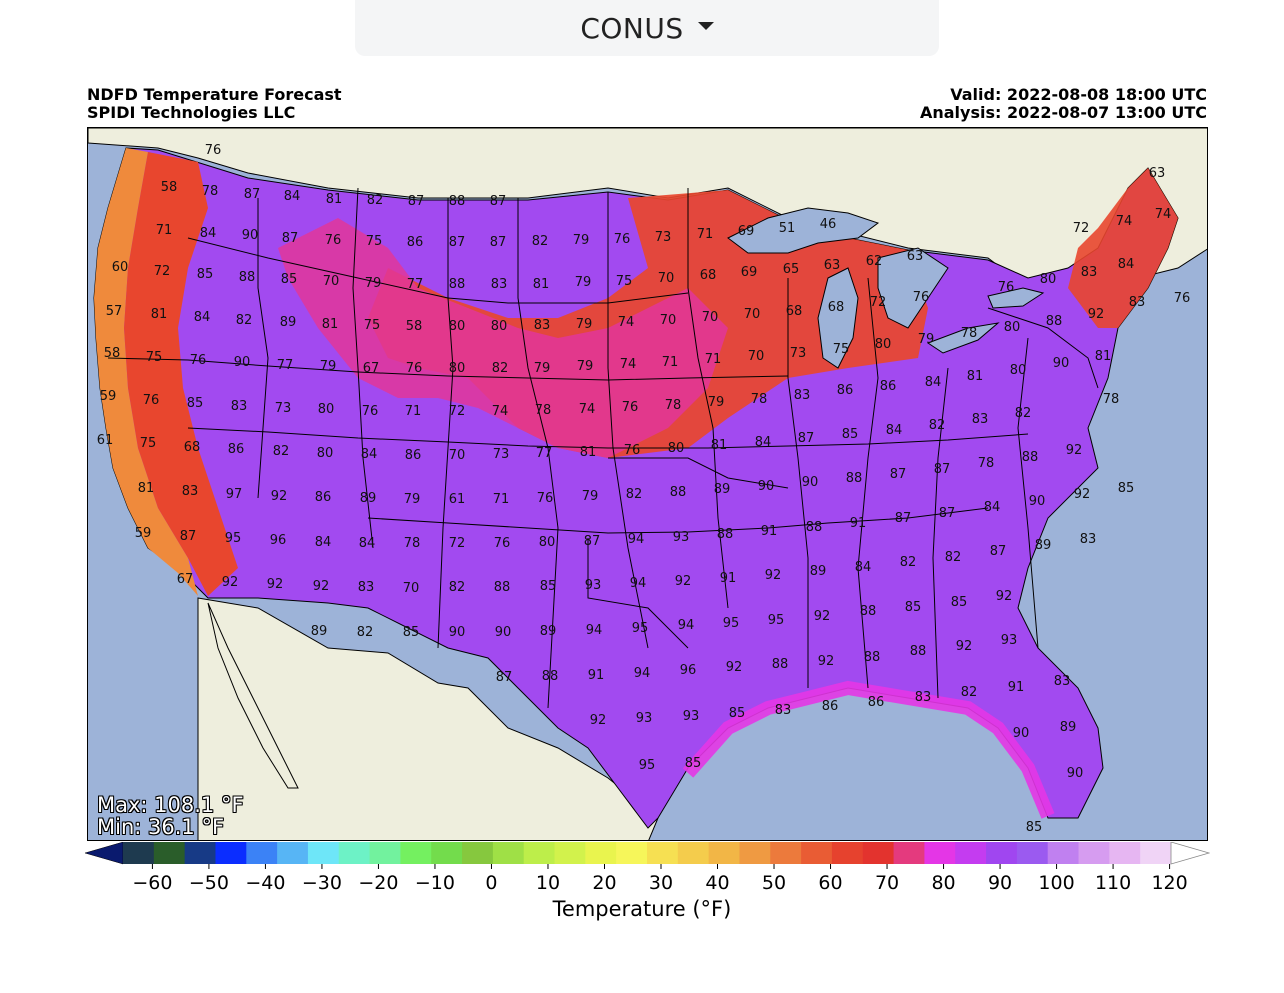 This screenshot has width=1284, height=993. Describe the element at coordinates (435, 883) in the screenshot. I see `colorbar-tick-label: −10` at that location.